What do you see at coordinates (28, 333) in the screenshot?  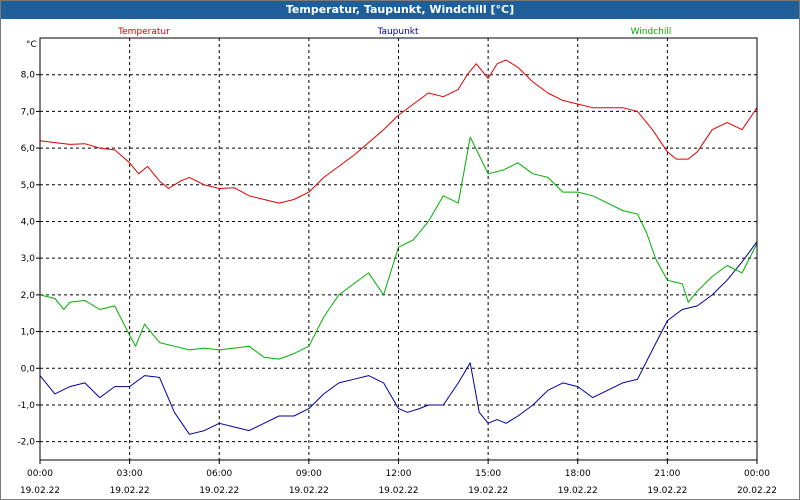 I see `y-tick-label: 1,0` at bounding box center [28, 333].